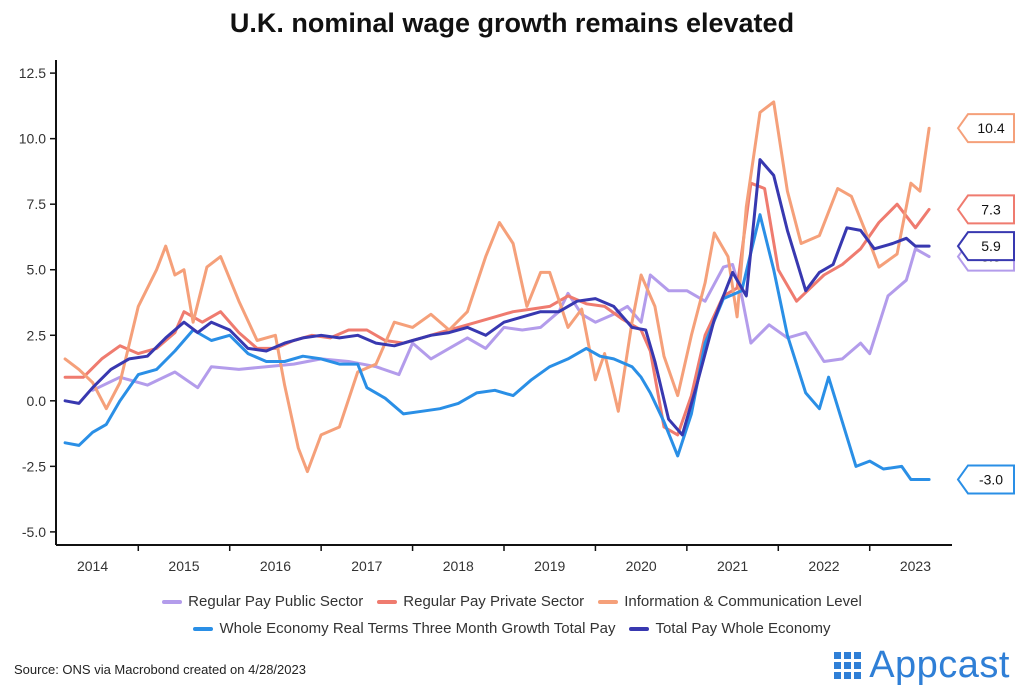  I want to click on end-label-3: -3.0, so click(985, 479).